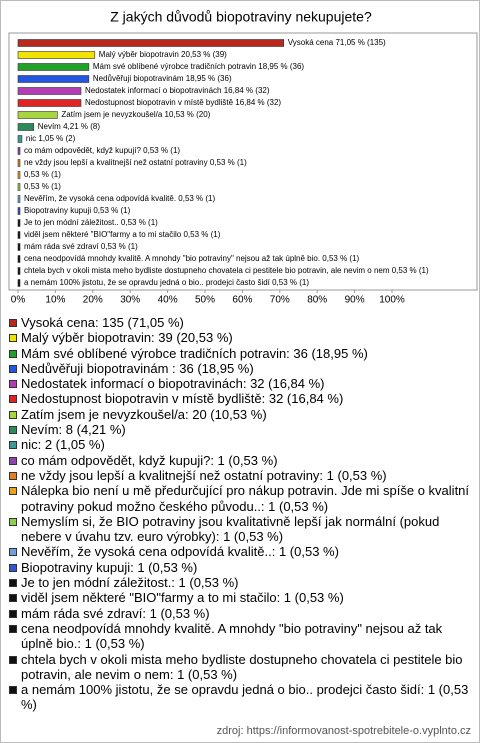 The width and height of the screenshot is (480, 743). I want to click on legend-entry: Je to jen módní záležitost.: 1 (0,53 %), so click(240, 582).